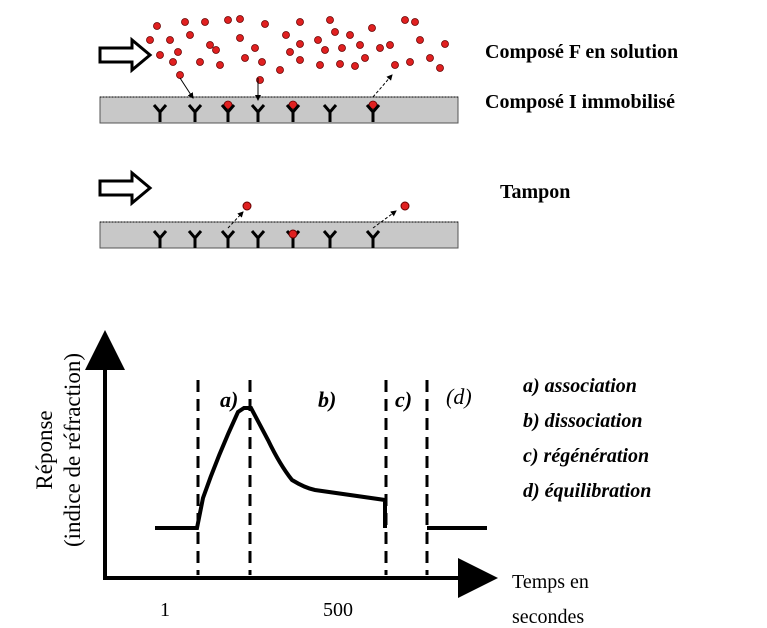 The height and width of the screenshot is (628, 767). I want to click on phase-label: b), so click(327, 399).